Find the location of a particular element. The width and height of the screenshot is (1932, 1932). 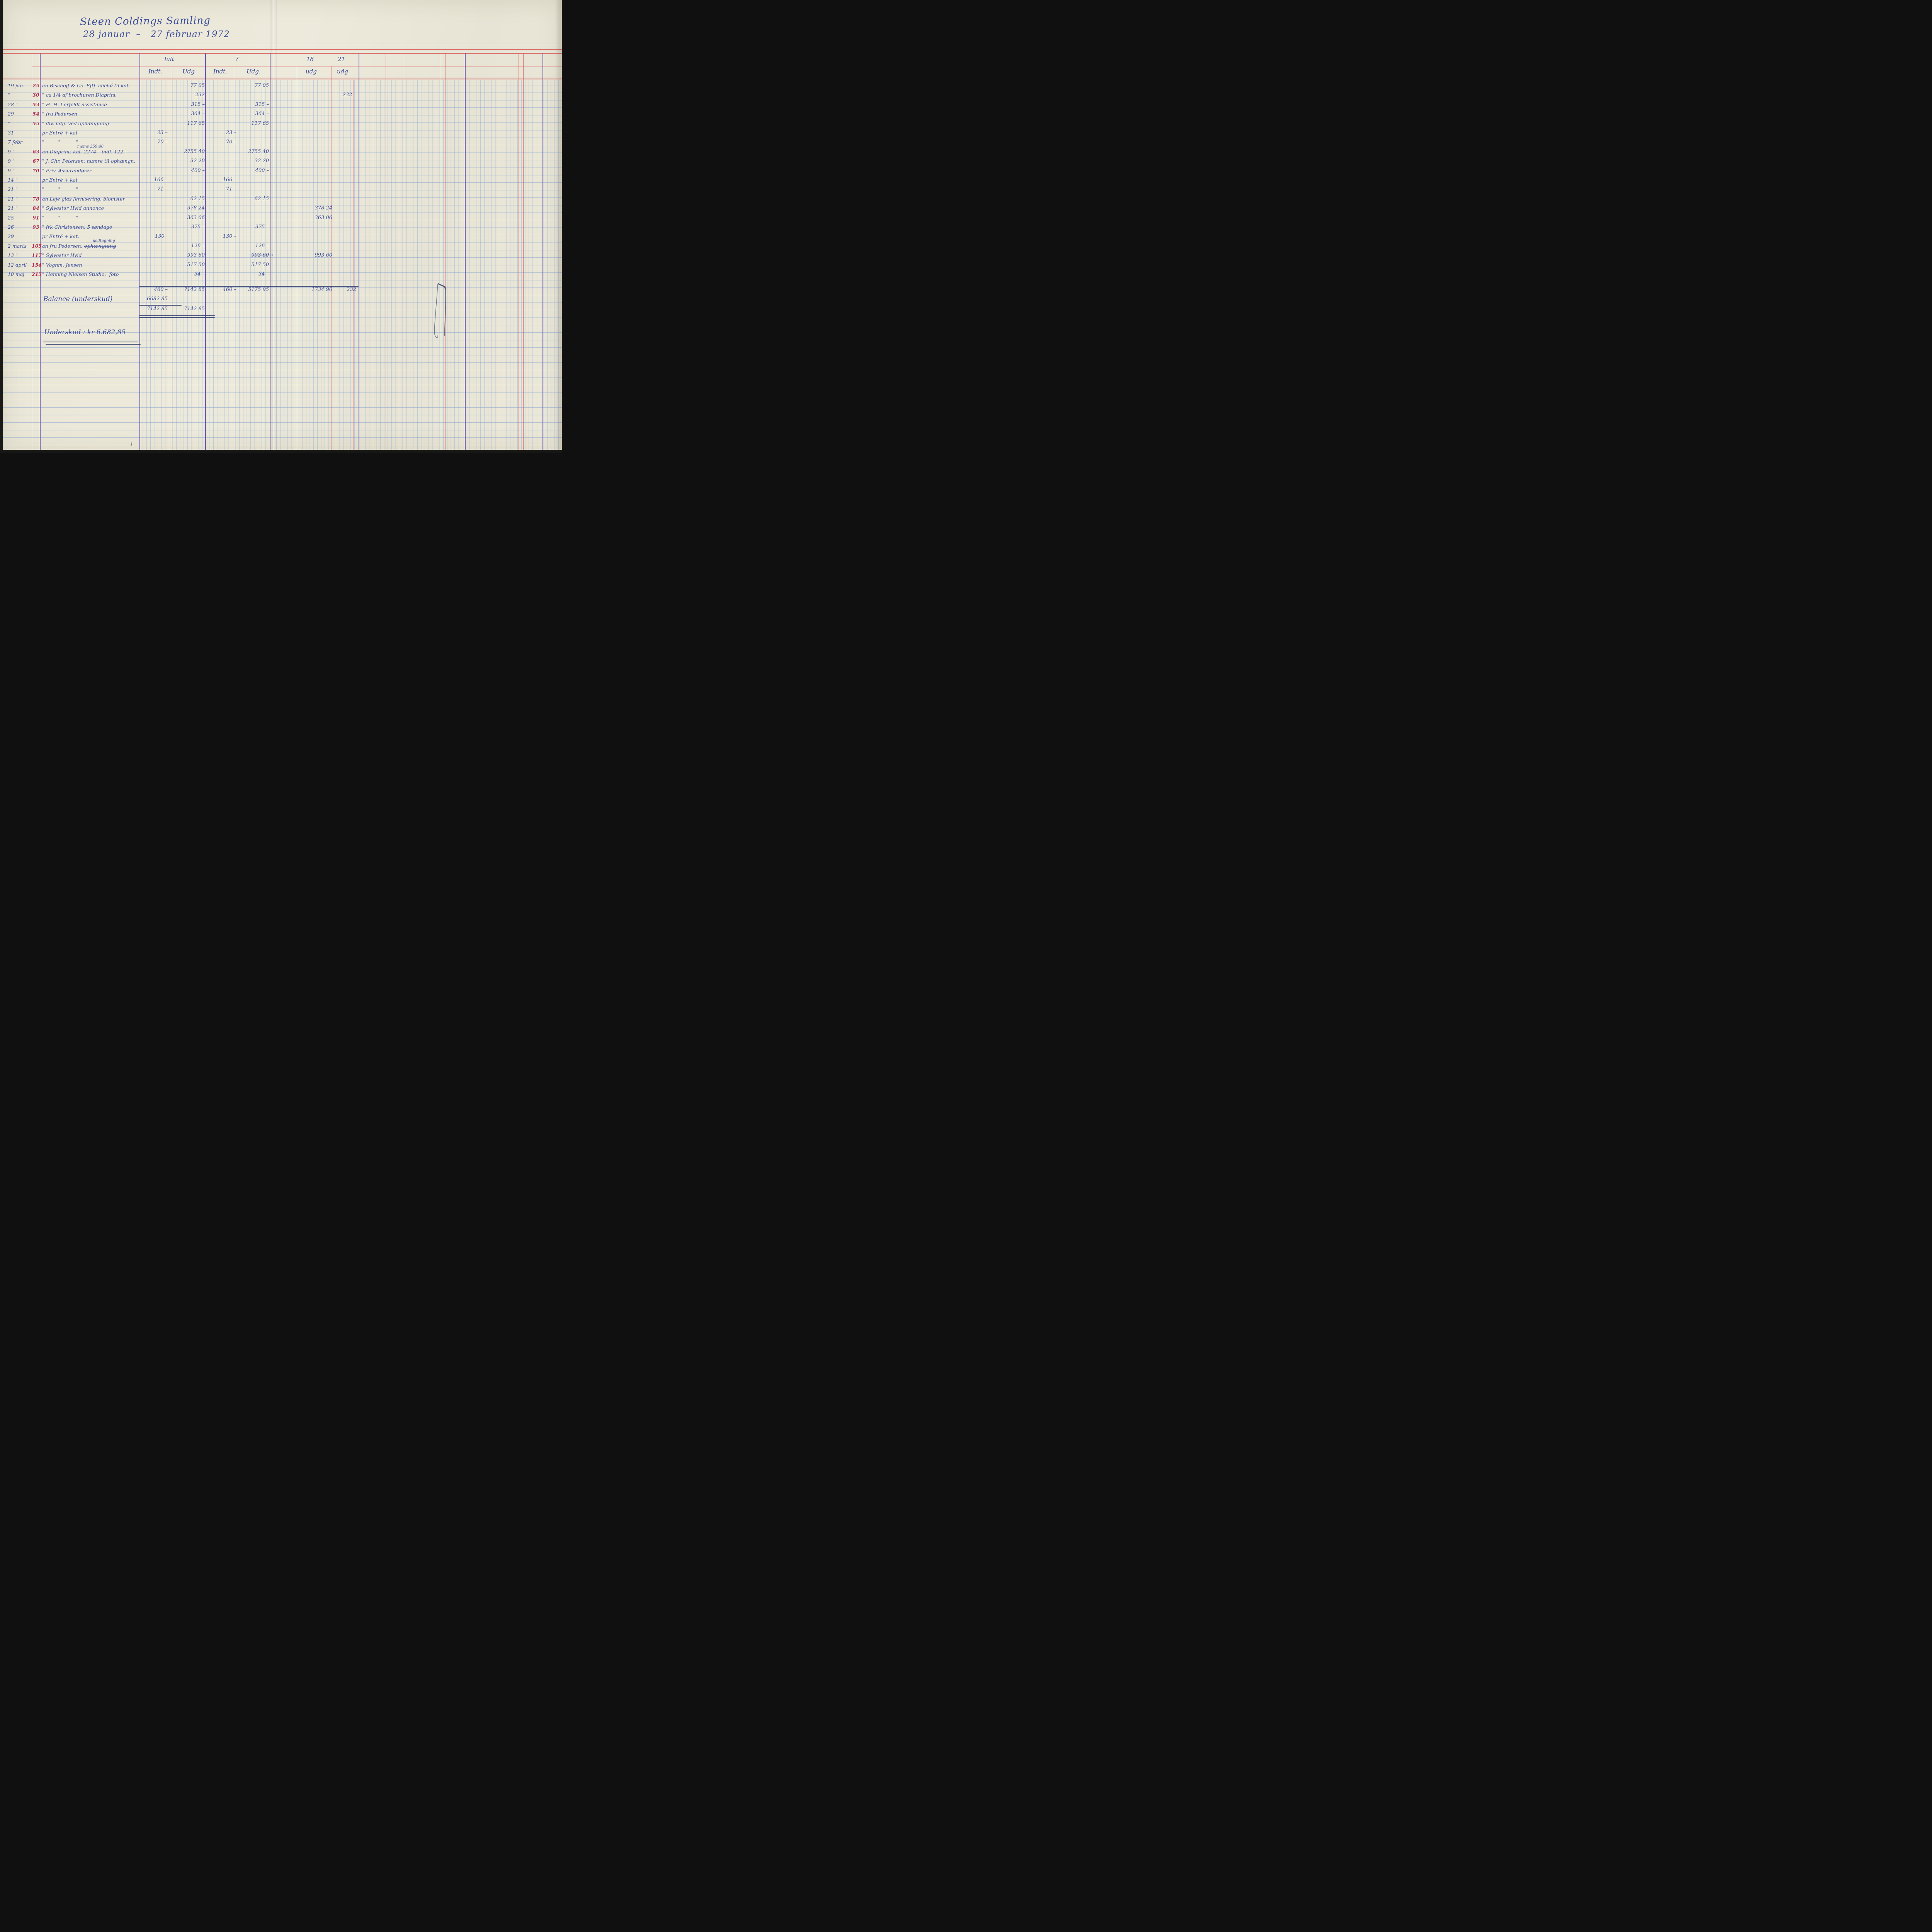

row-description: pr Entré + kat is located at coordinates (60, 180).